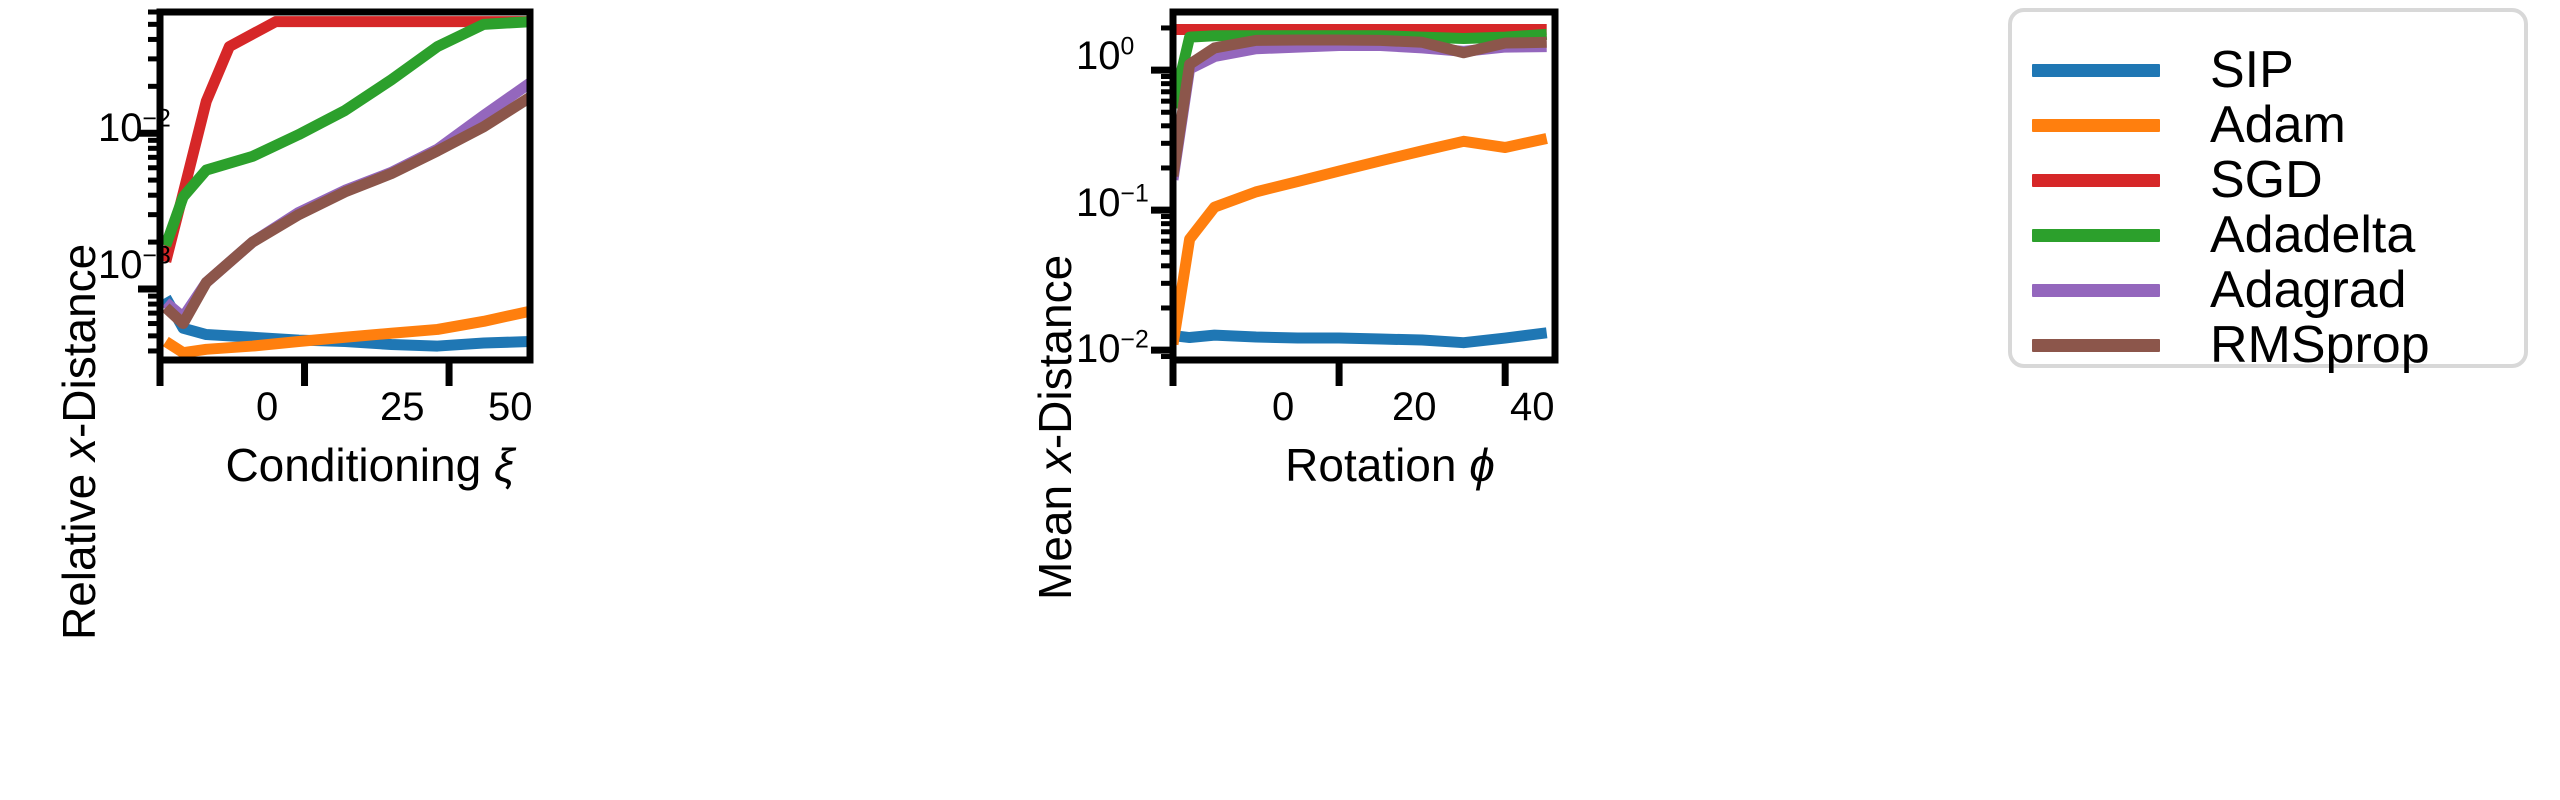 The height and width of the screenshot is (800, 2560). What do you see at coordinates (134, 127) in the screenshot?
I see `left-ytick-1e-2: 10⁻²` at bounding box center [134, 127].